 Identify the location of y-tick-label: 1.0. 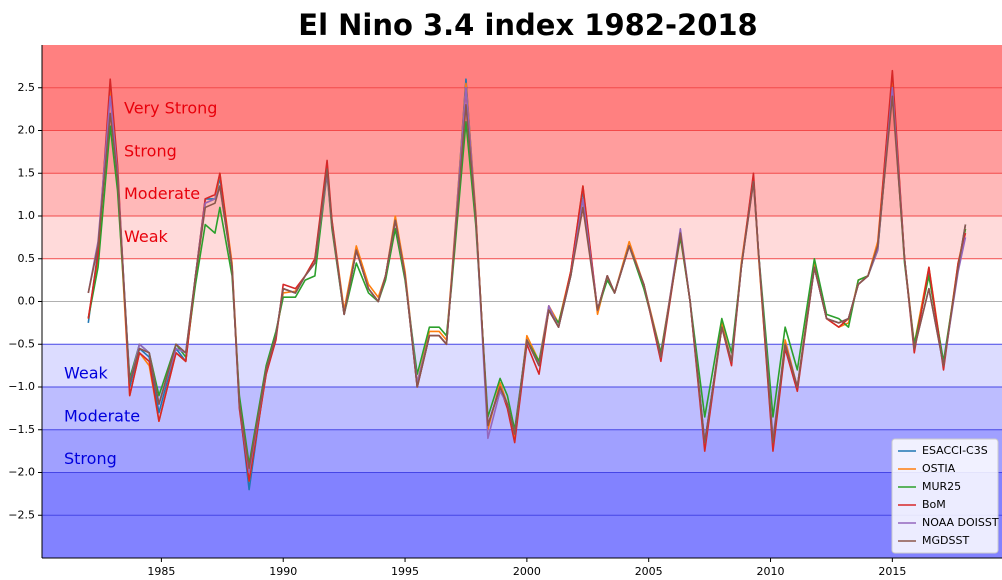
(27, 215).